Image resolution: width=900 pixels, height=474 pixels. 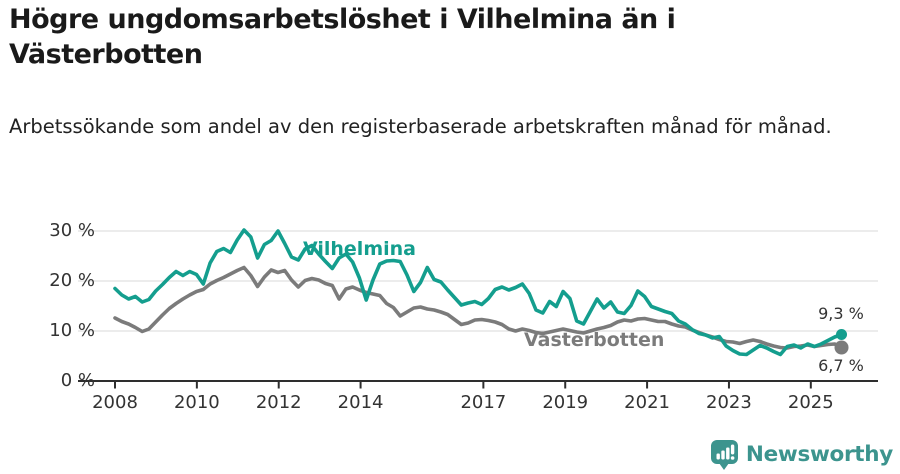 I want to click on end-value-label-vasterbotten: 6,7 %, so click(x=841, y=365).